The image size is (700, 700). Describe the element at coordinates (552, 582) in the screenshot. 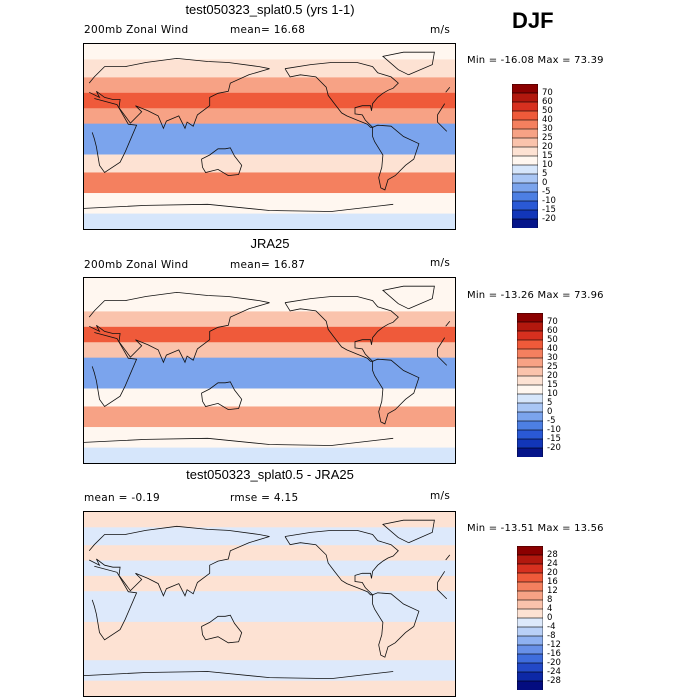

I see `colorbar-tick-label: 16` at that location.